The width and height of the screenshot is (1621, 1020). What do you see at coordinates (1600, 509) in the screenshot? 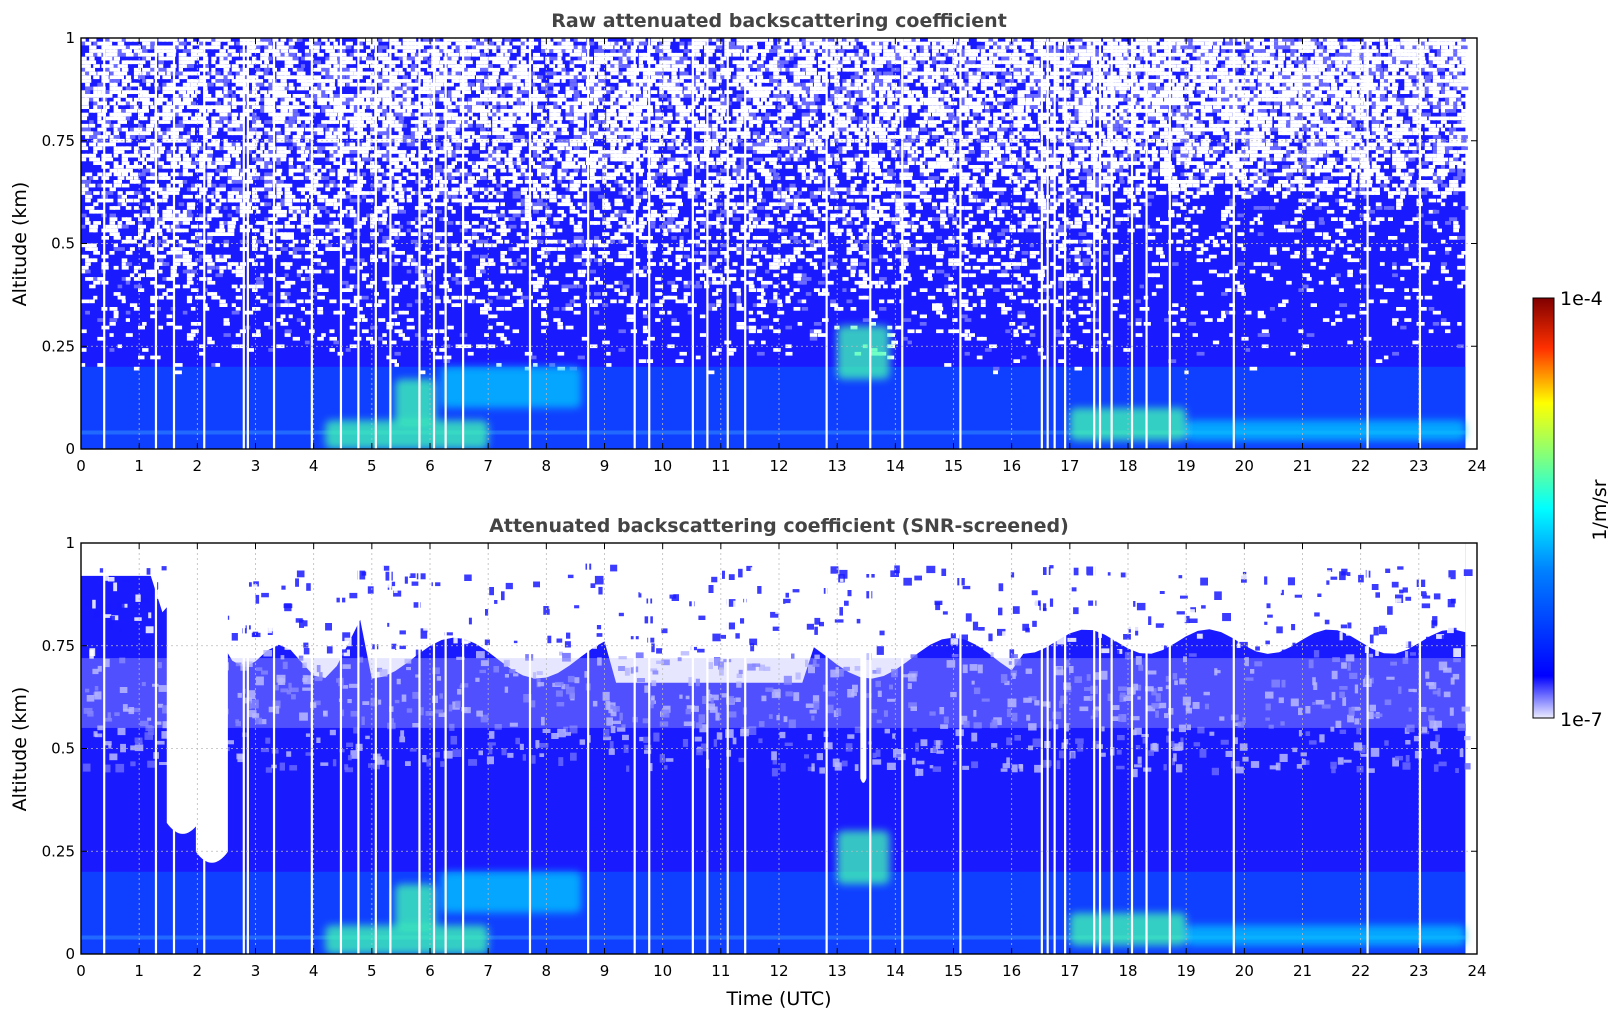
I see `colorbar-unit-label: 1/m/sr` at bounding box center [1600, 509].